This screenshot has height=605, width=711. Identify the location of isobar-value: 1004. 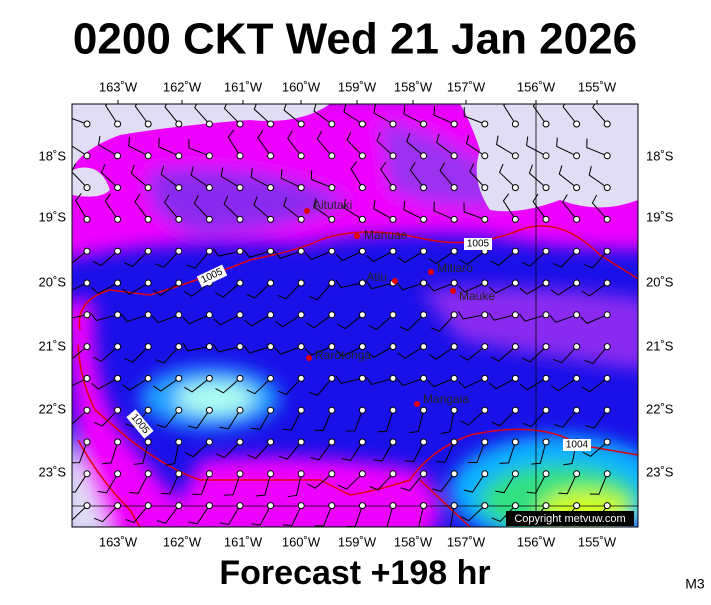
(577, 445).